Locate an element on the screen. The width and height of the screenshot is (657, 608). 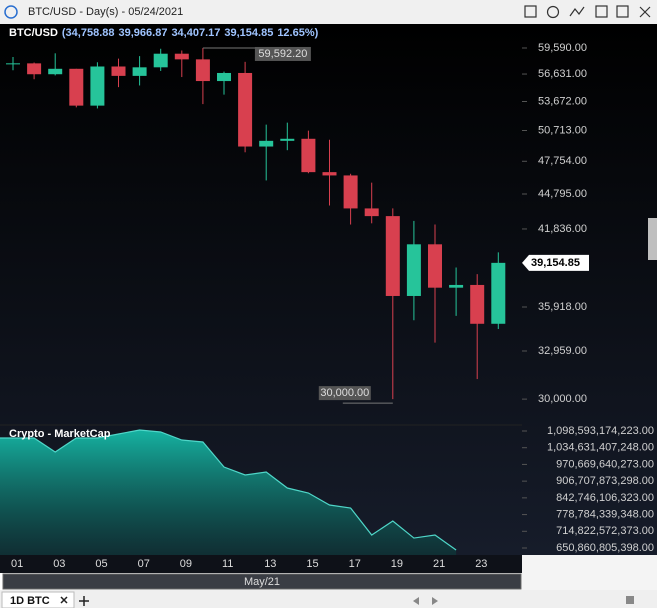
y-tick-label: 53,672.00 is located at coordinates (562, 101).